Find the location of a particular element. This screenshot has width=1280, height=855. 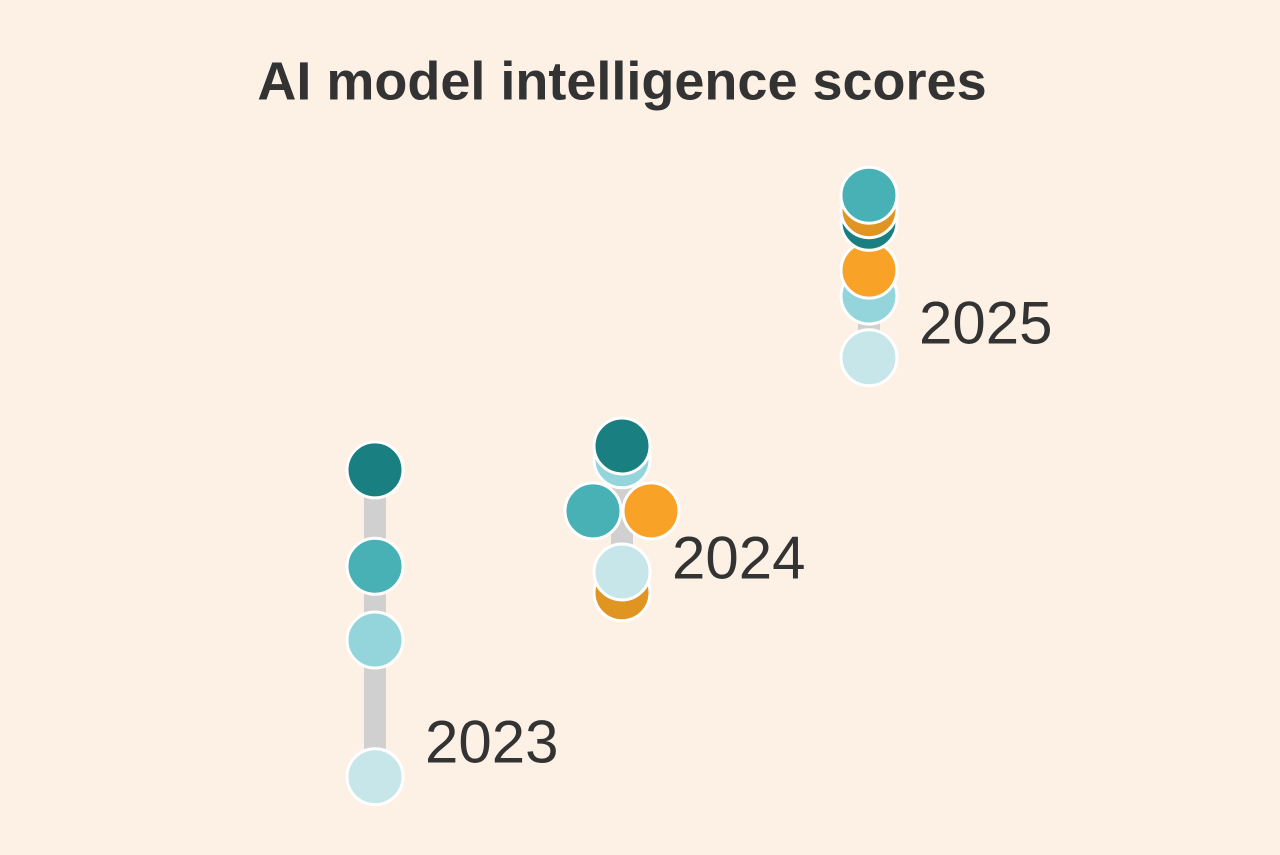

year-label: 2023 is located at coordinates (491, 742).